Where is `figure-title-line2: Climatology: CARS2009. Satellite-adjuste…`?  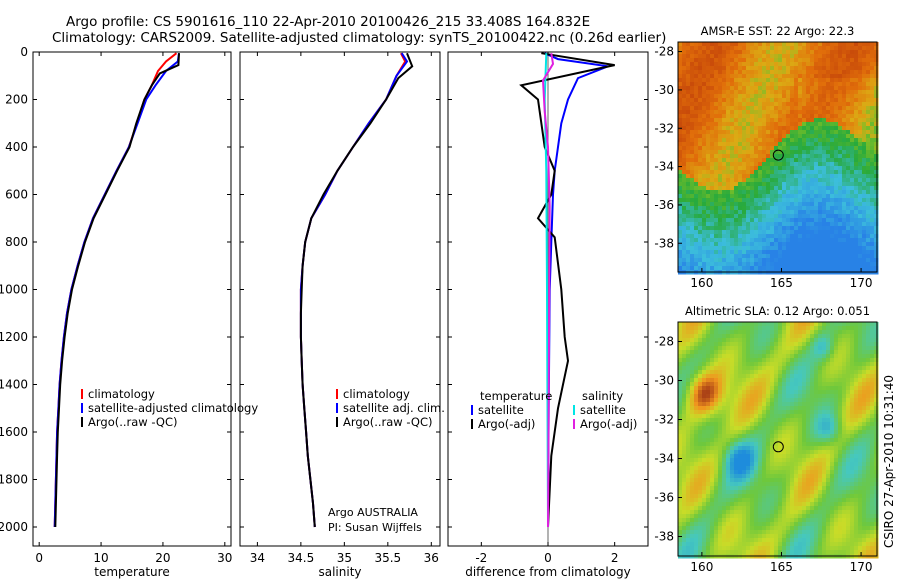 figure-title-line2: Climatology: CARS2009. Satellite-adjuste… is located at coordinates (359, 38).